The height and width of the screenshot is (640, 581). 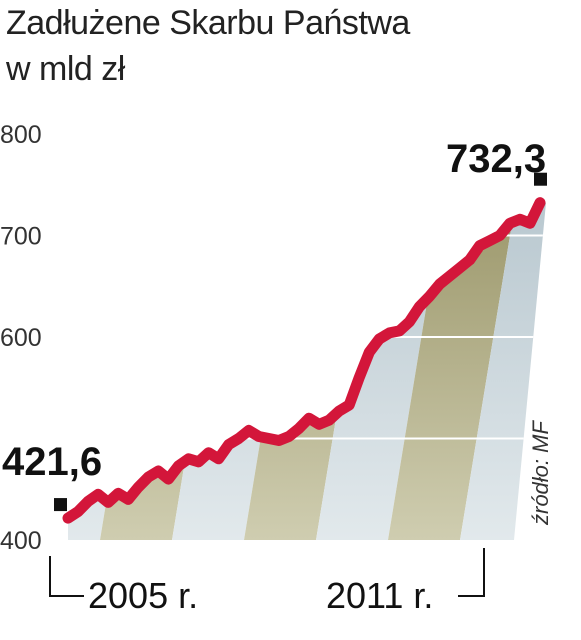 What do you see at coordinates (21, 541) in the screenshot?
I see `y-tick-label: 400` at bounding box center [21, 541].